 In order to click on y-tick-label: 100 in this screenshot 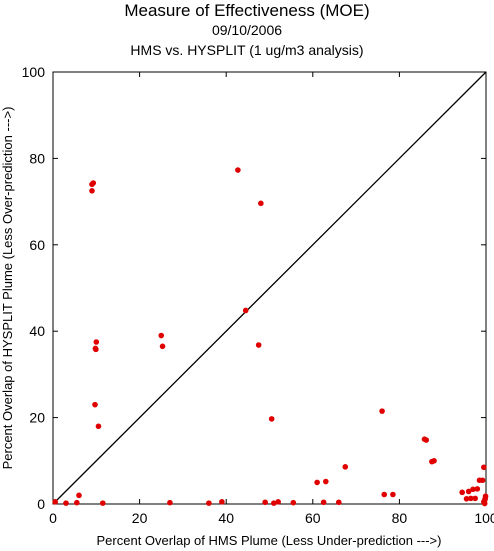, I will do `click(34, 72)`.